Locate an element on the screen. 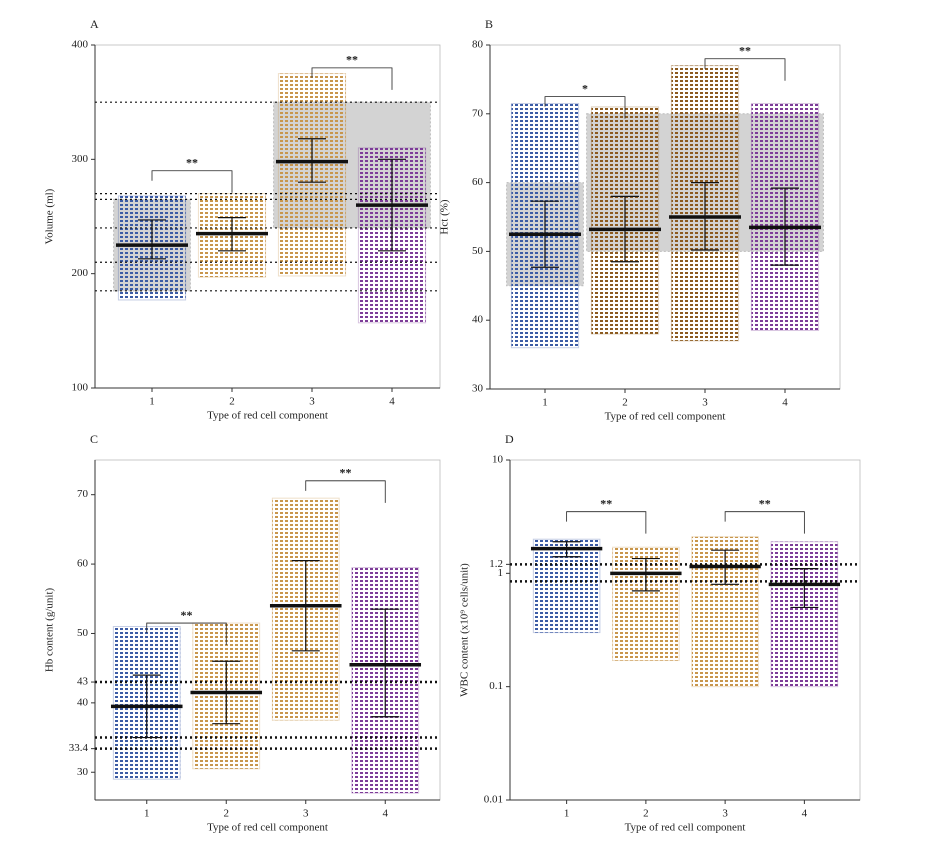  y-tick-label: 0.01 is located at coordinates (493, 800).